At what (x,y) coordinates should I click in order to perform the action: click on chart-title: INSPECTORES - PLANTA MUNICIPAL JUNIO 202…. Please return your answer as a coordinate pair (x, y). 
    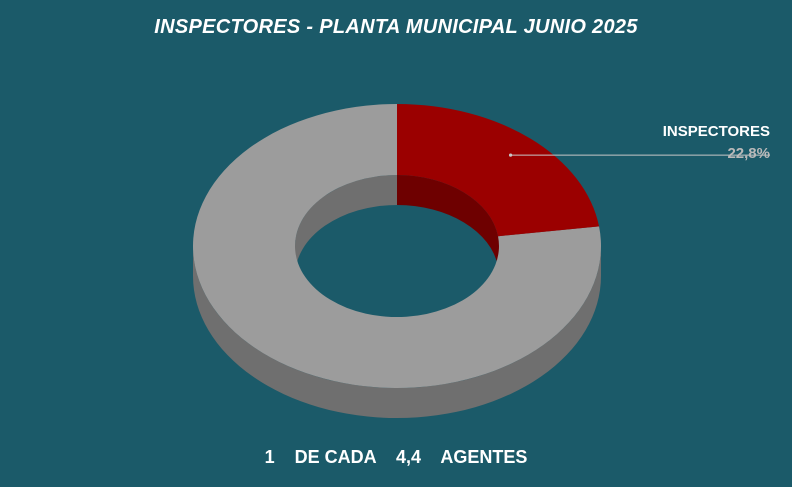
    Looking at the image, I should click on (396, 27).